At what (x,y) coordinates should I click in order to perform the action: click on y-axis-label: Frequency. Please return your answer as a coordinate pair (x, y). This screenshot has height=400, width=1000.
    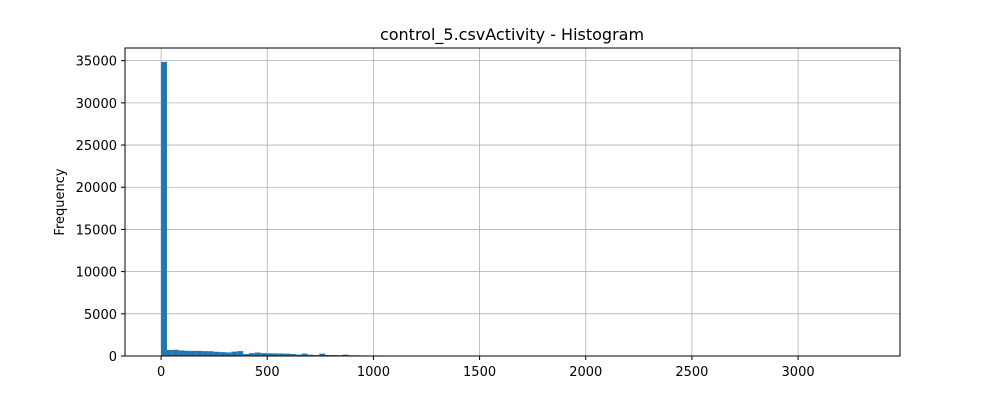
    Looking at the image, I should click on (60, 201).